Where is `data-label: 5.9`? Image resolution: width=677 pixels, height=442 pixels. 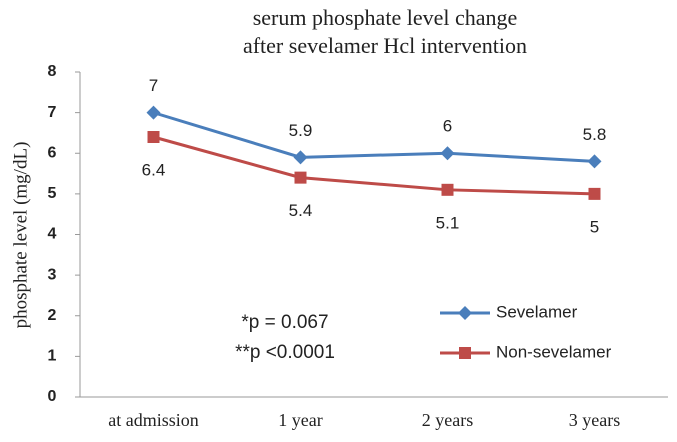 data-label: 5.9 is located at coordinates (301, 130).